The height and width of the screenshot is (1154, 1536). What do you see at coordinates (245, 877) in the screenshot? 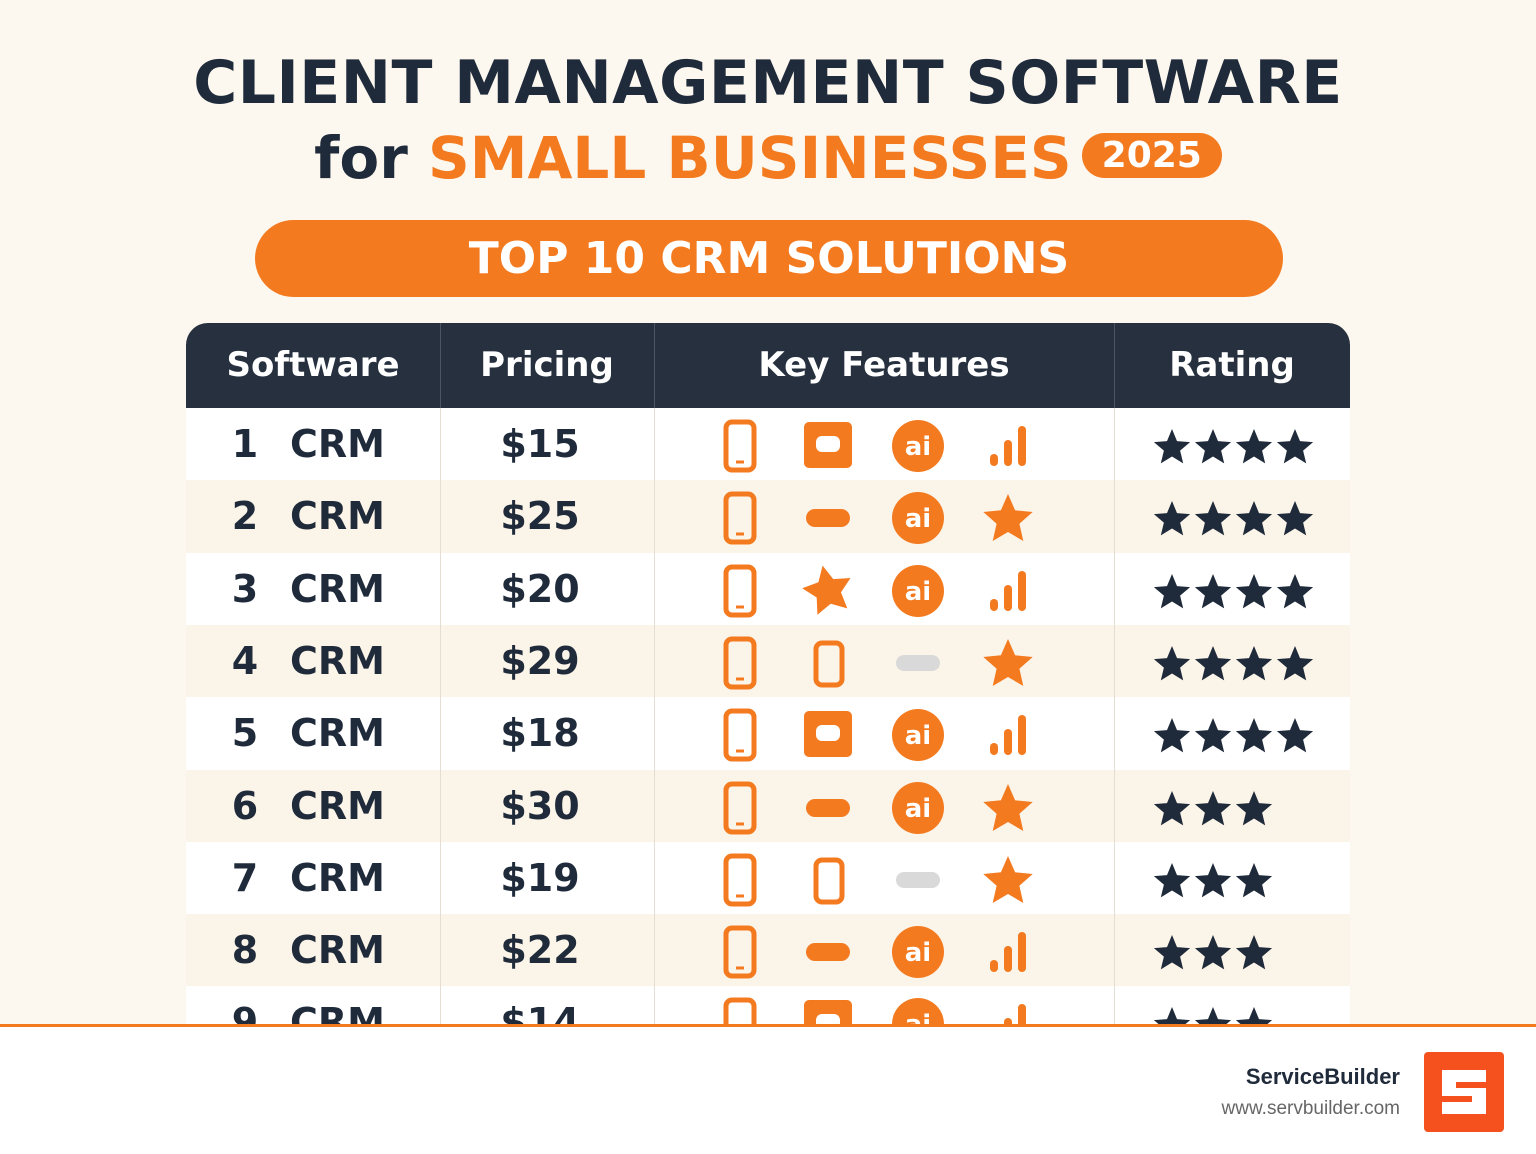
I see `rank: 7` at bounding box center [245, 877].